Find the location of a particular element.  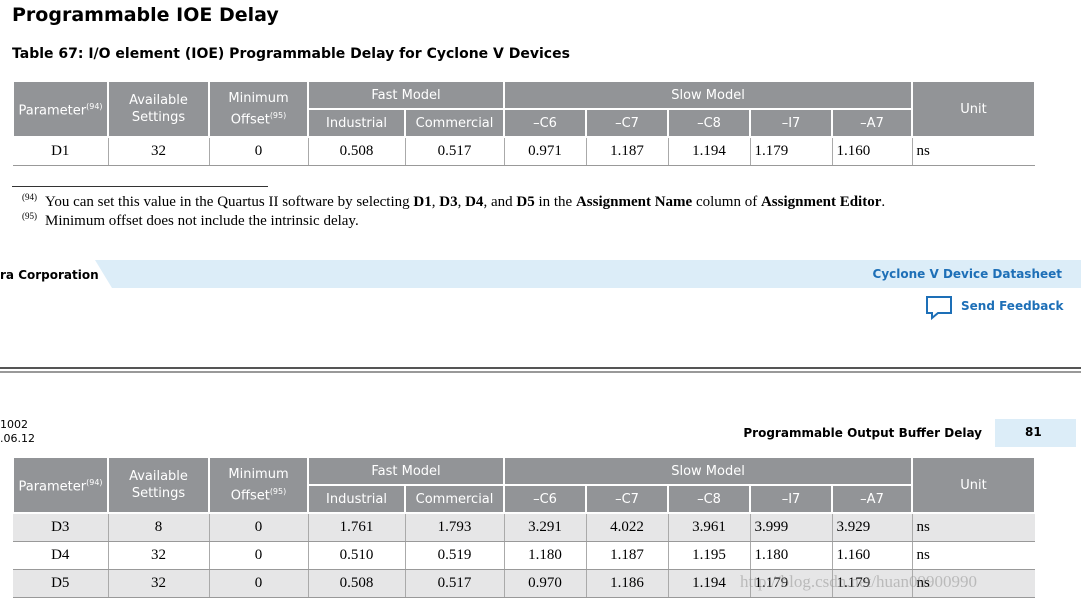

footnote-rule is located at coordinates (140, 186).